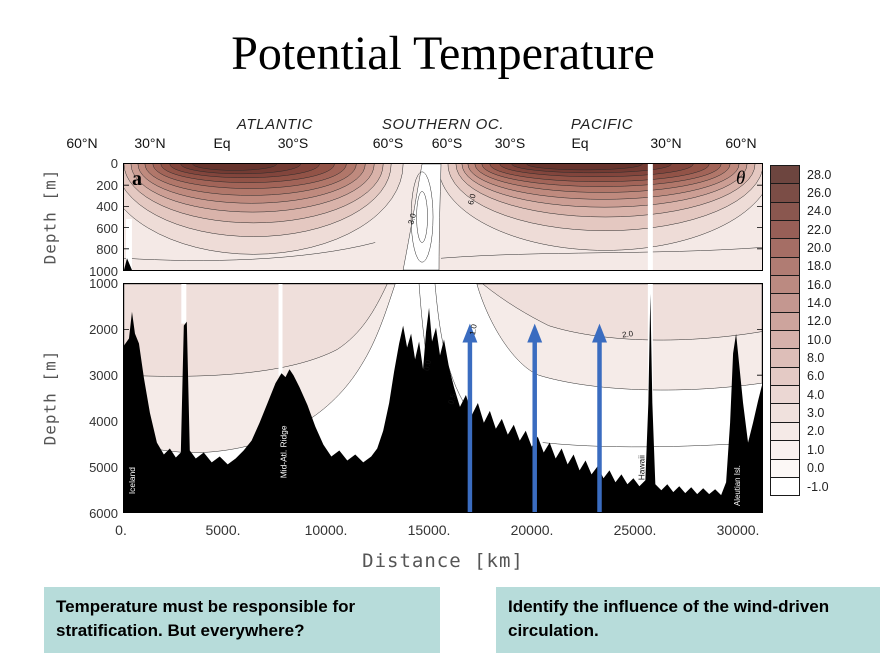  I want to click on theta-symbol: θ, so click(741, 178).